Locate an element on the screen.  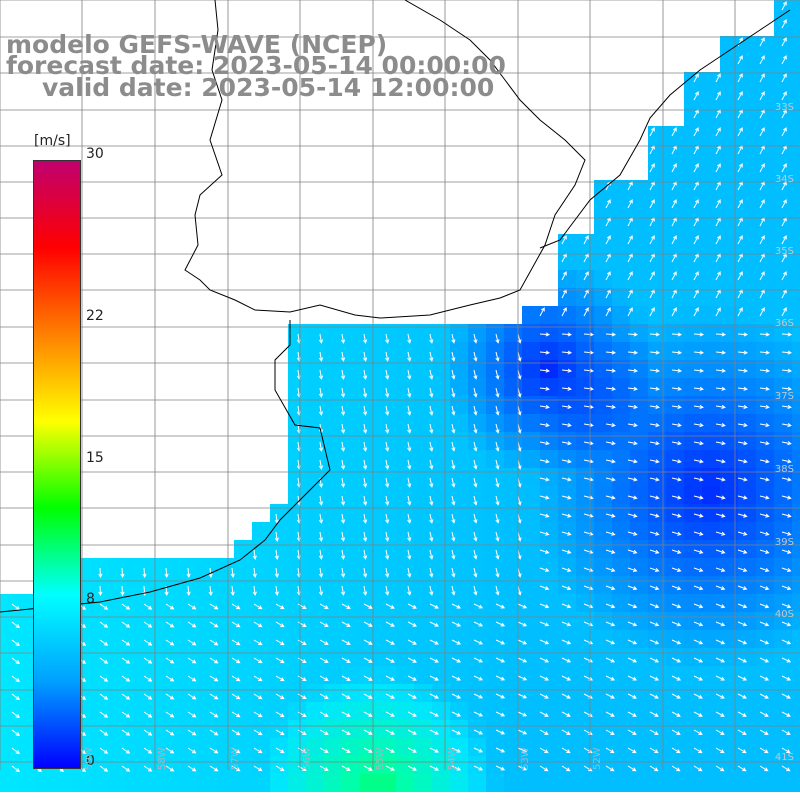
lon-label: 57W is located at coordinates (235, 758).